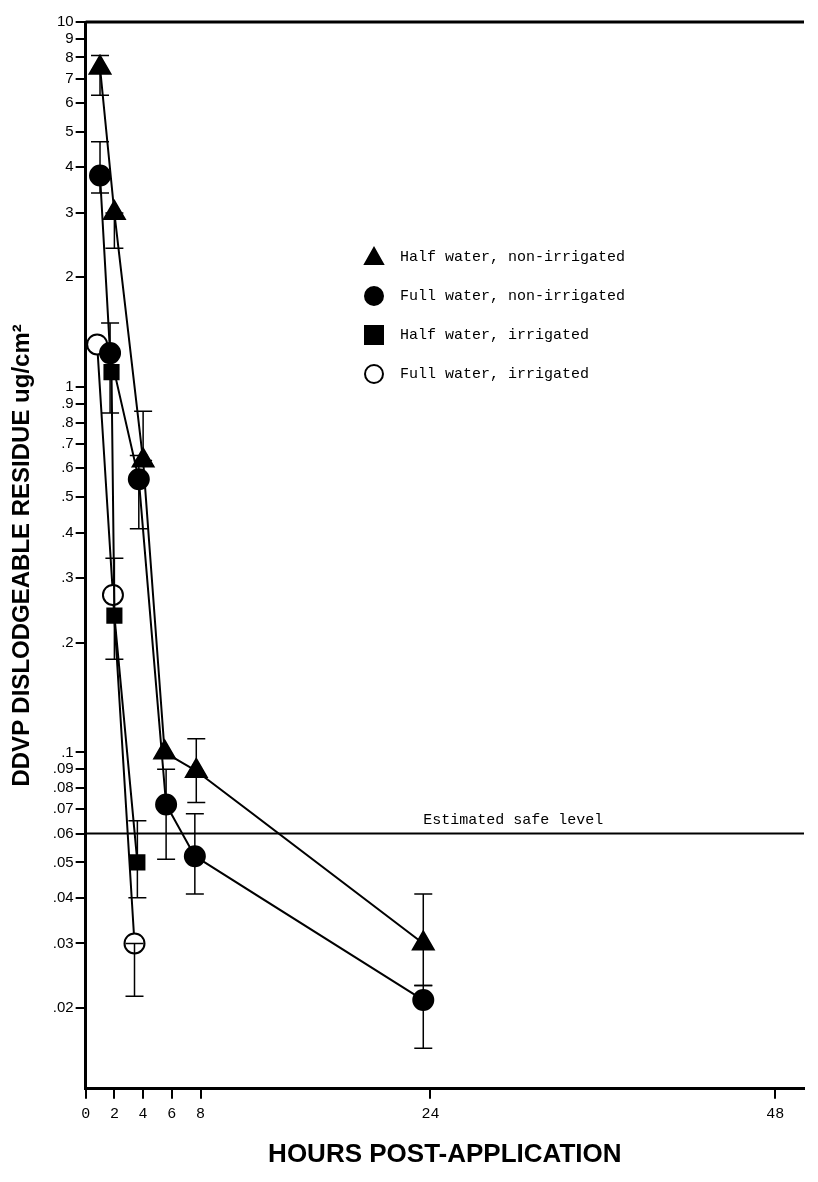  Describe the element at coordinates (63, 896) in the screenshot. I see `y-tick-label: .04` at that location.